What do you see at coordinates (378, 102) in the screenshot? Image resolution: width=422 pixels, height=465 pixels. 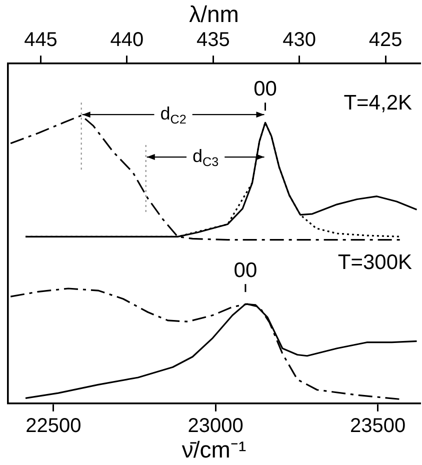 I see `text: T=4,2K` at bounding box center [378, 102].